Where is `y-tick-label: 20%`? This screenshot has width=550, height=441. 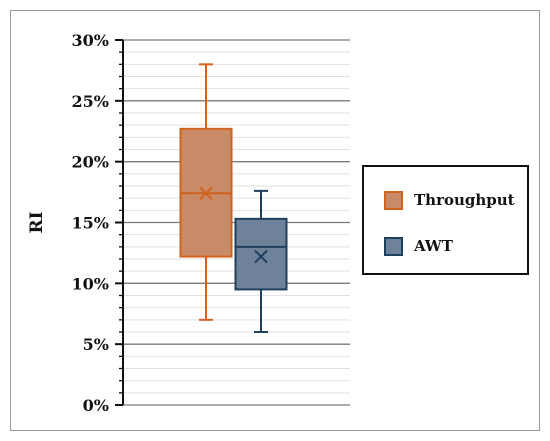 y-tick-label: 20% is located at coordinates (90, 162).